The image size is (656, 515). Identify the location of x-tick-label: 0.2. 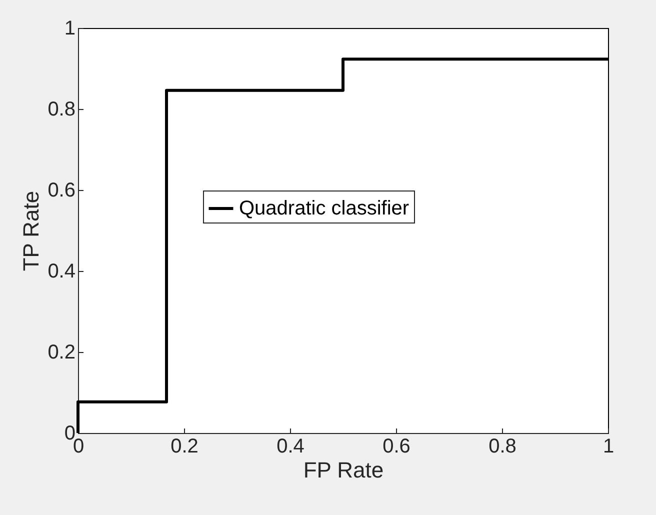
(184, 447).